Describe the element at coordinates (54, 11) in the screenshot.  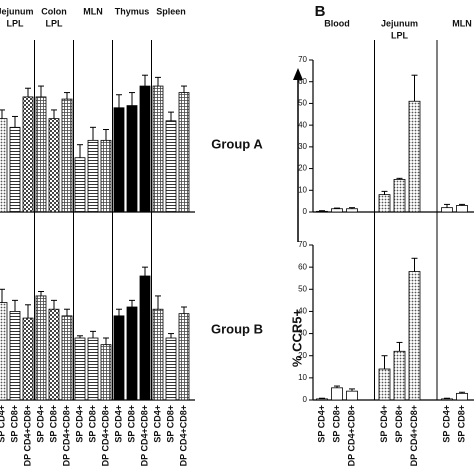
I see `group-header: Colon` at that location.